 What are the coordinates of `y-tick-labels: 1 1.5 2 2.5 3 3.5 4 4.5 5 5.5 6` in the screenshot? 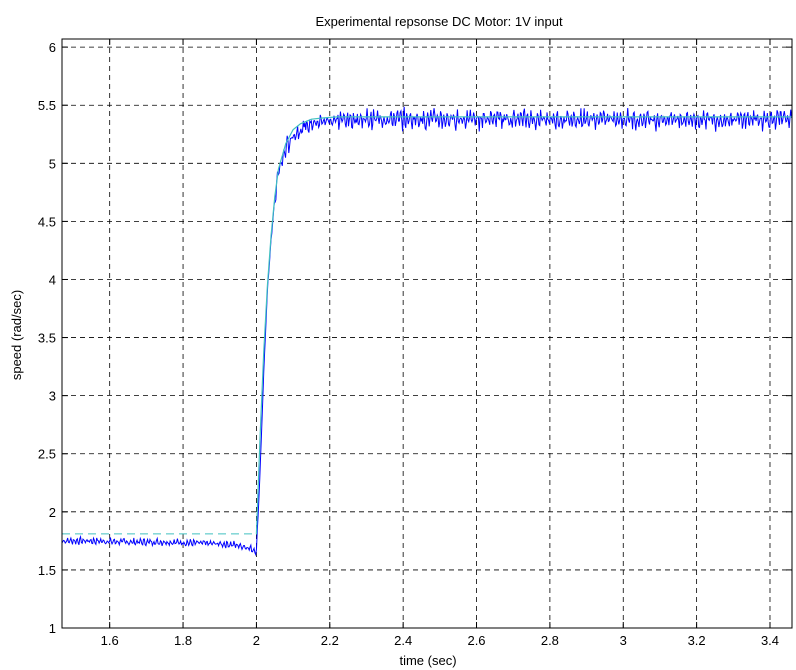 It's located at (47, 338).